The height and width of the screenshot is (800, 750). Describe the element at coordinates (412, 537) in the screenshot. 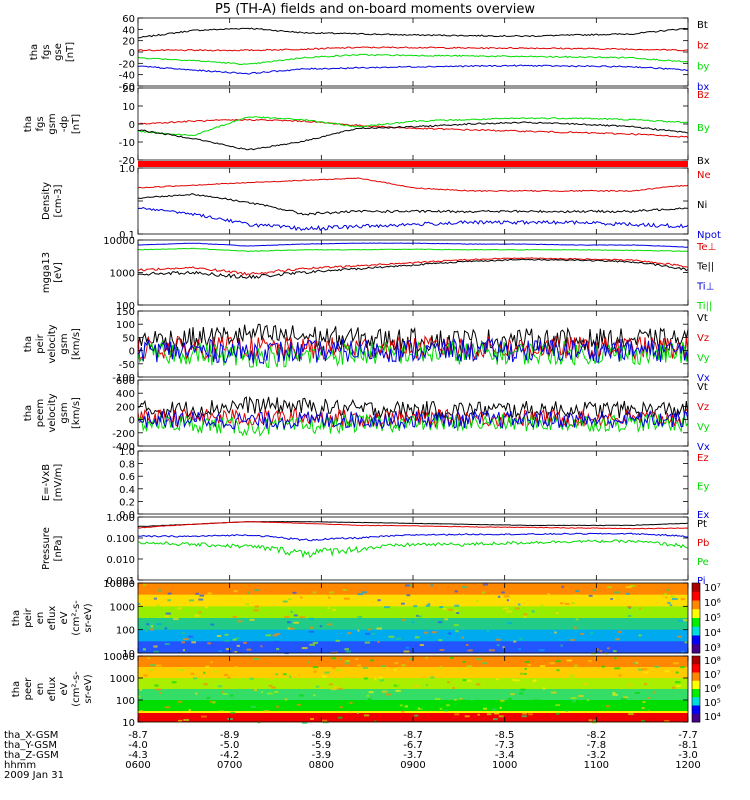

I see `series-pressure-Pi` at that location.